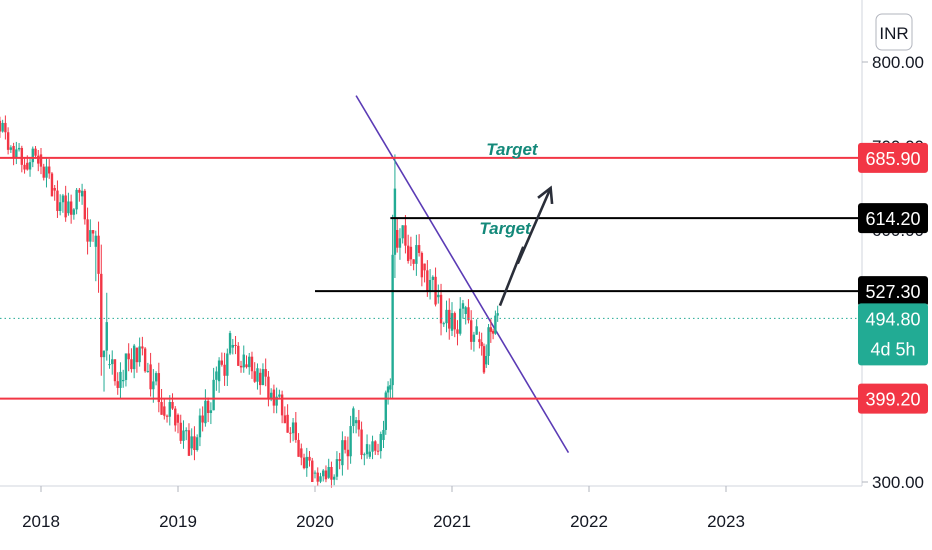 Image resolution: width=932 pixels, height=550 pixels. Describe the element at coordinates (383, 508) in the screenshot. I see `time-axis: 2018 2019 2020 2021 2022 2023` at that location.